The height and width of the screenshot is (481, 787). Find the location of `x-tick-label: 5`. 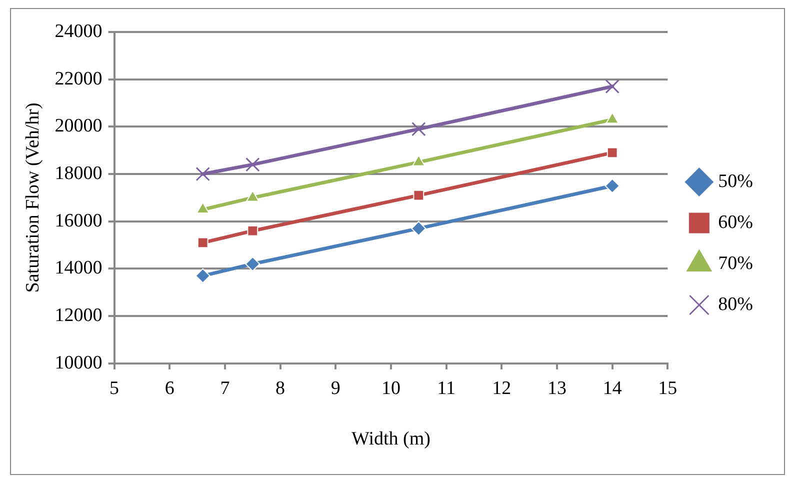

x-tick-label: 5 is located at coordinates (115, 388).